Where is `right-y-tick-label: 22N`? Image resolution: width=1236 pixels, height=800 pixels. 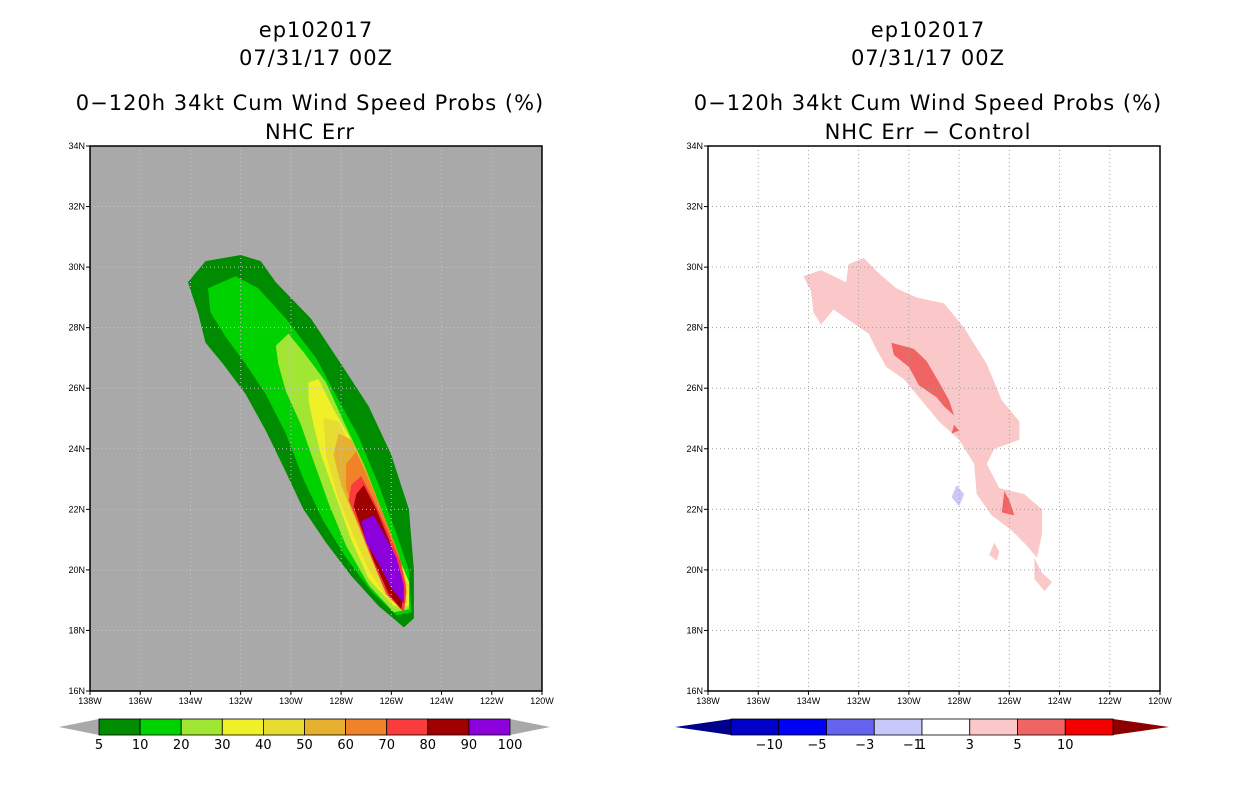 right-y-tick-label: 22N is located at coordinates (694, 509).